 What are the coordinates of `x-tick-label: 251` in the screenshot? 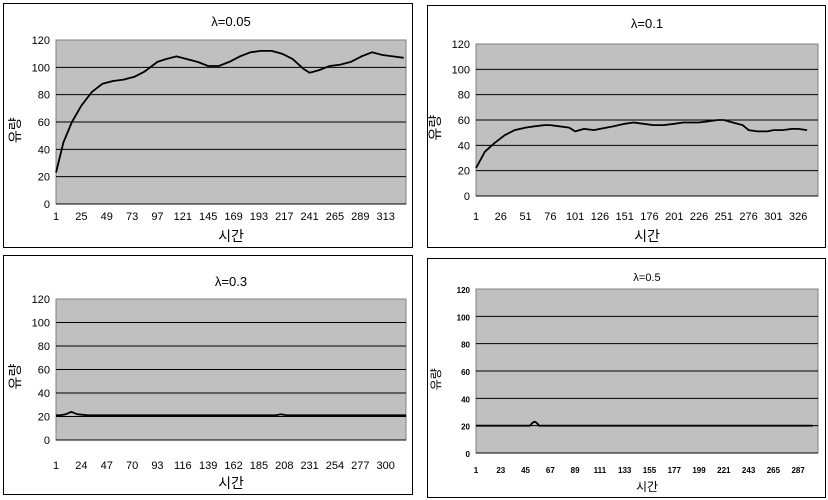 It's located at (724, 217).